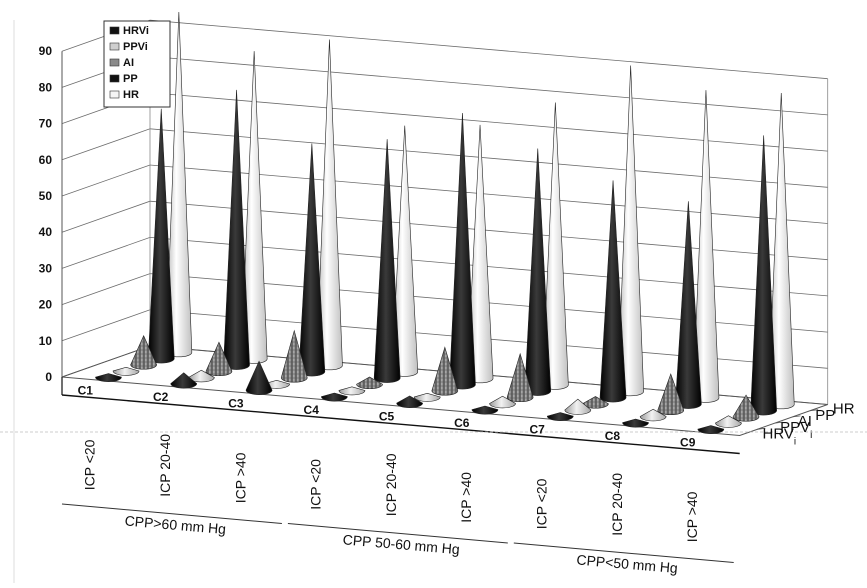  Describe the element at coordinates (161, 397) in the screenshot. I see `category-label: C2` at that location.